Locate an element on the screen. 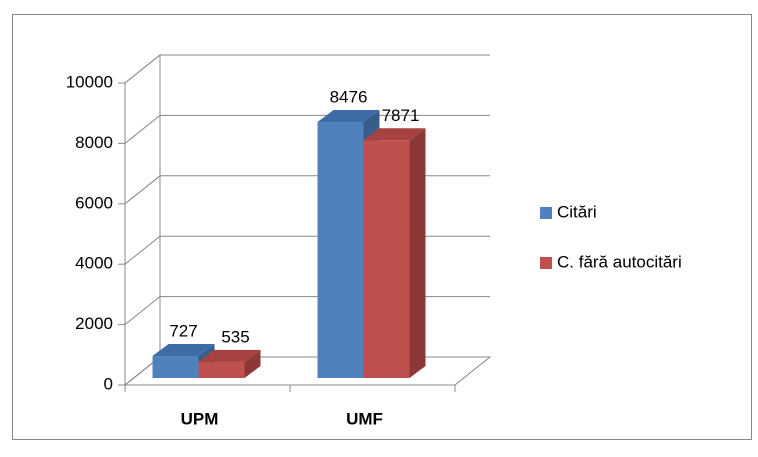 This screenshot has width=758, height=457. value-label: 727 is located at coordinates (183, 331).